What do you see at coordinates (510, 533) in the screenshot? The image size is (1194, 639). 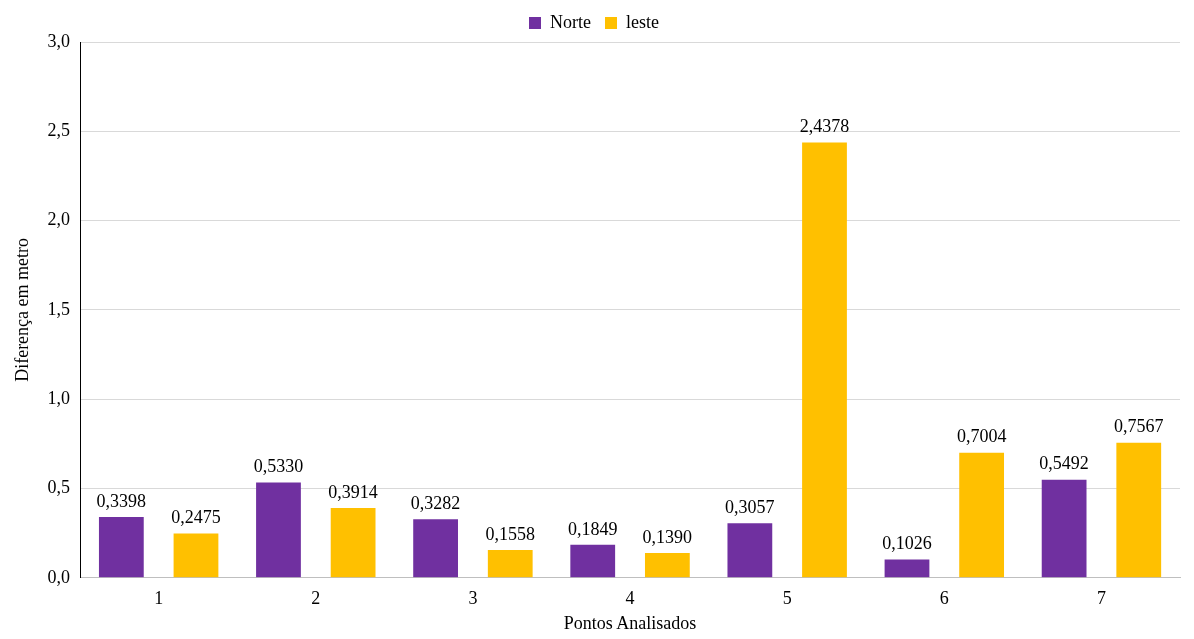 I see `data-label: 0,1558` at bounding box center [510, 533].